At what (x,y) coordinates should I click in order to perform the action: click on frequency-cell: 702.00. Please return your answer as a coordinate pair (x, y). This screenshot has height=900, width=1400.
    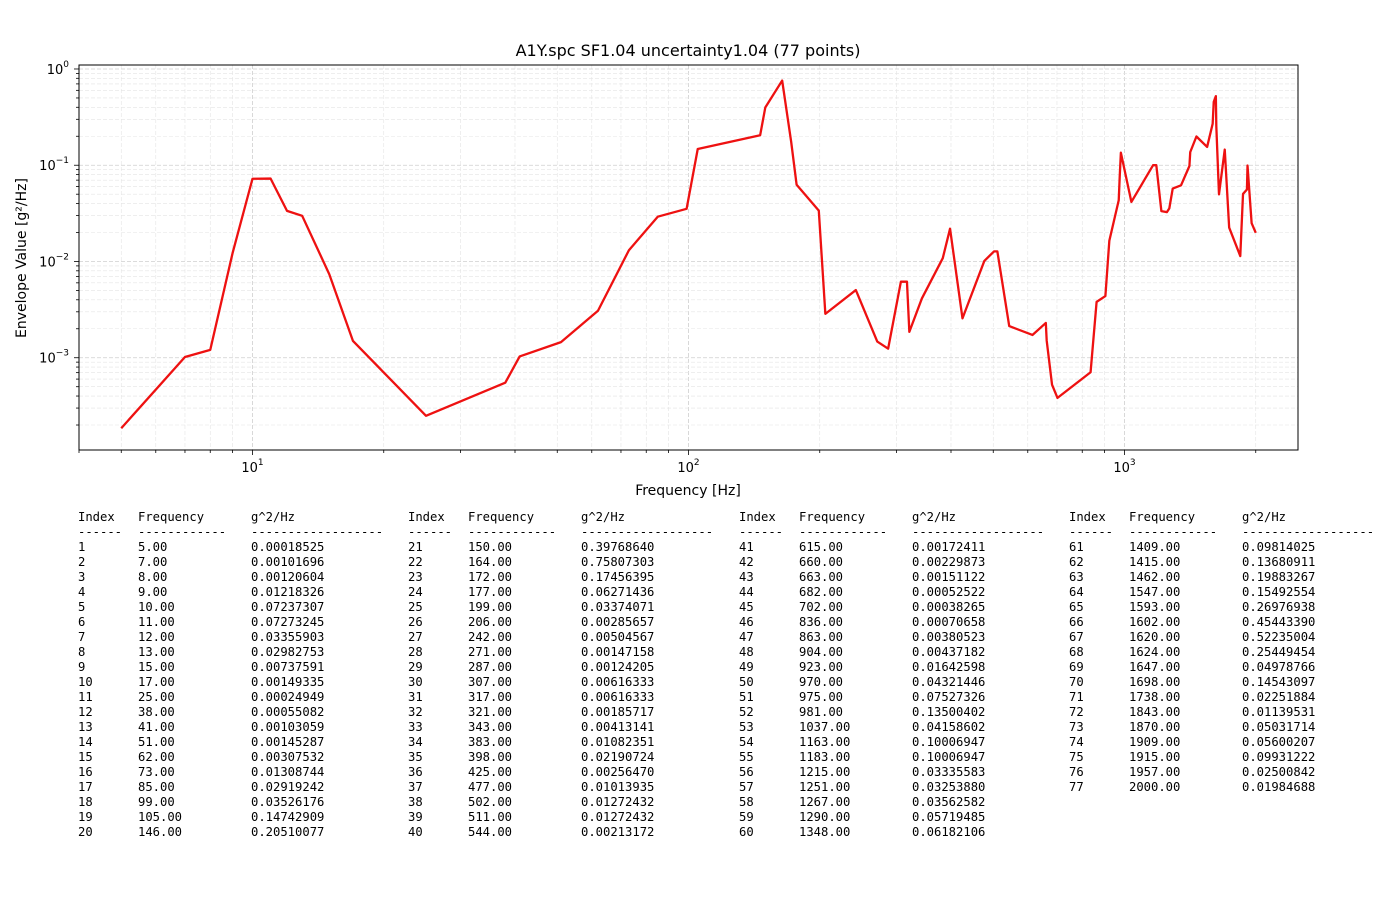
    Looking at the image, I should click on (821, 607).